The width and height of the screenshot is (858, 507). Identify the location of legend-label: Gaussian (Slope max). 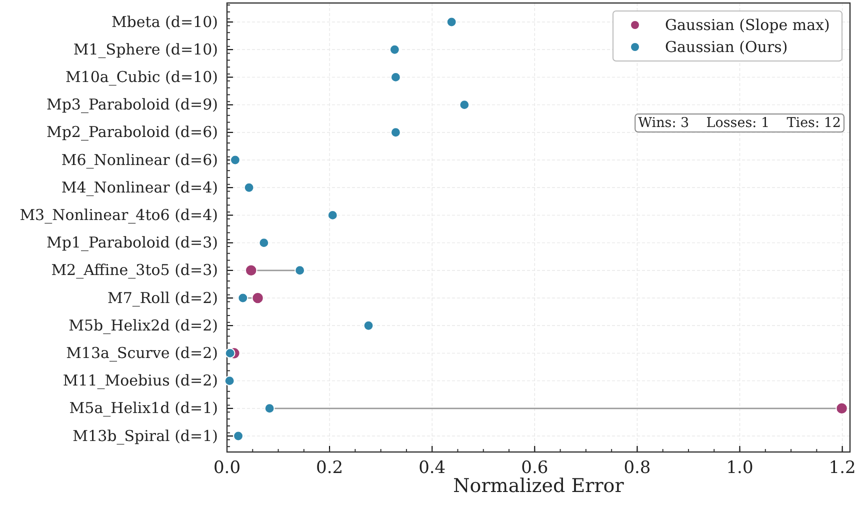
(747, 25).